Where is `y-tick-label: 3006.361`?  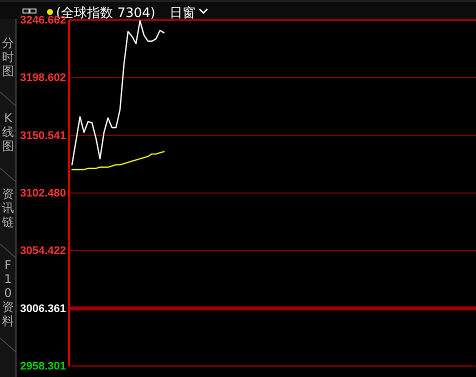 y-tick-label: 3006.361 is located at coordinates (43, 308).